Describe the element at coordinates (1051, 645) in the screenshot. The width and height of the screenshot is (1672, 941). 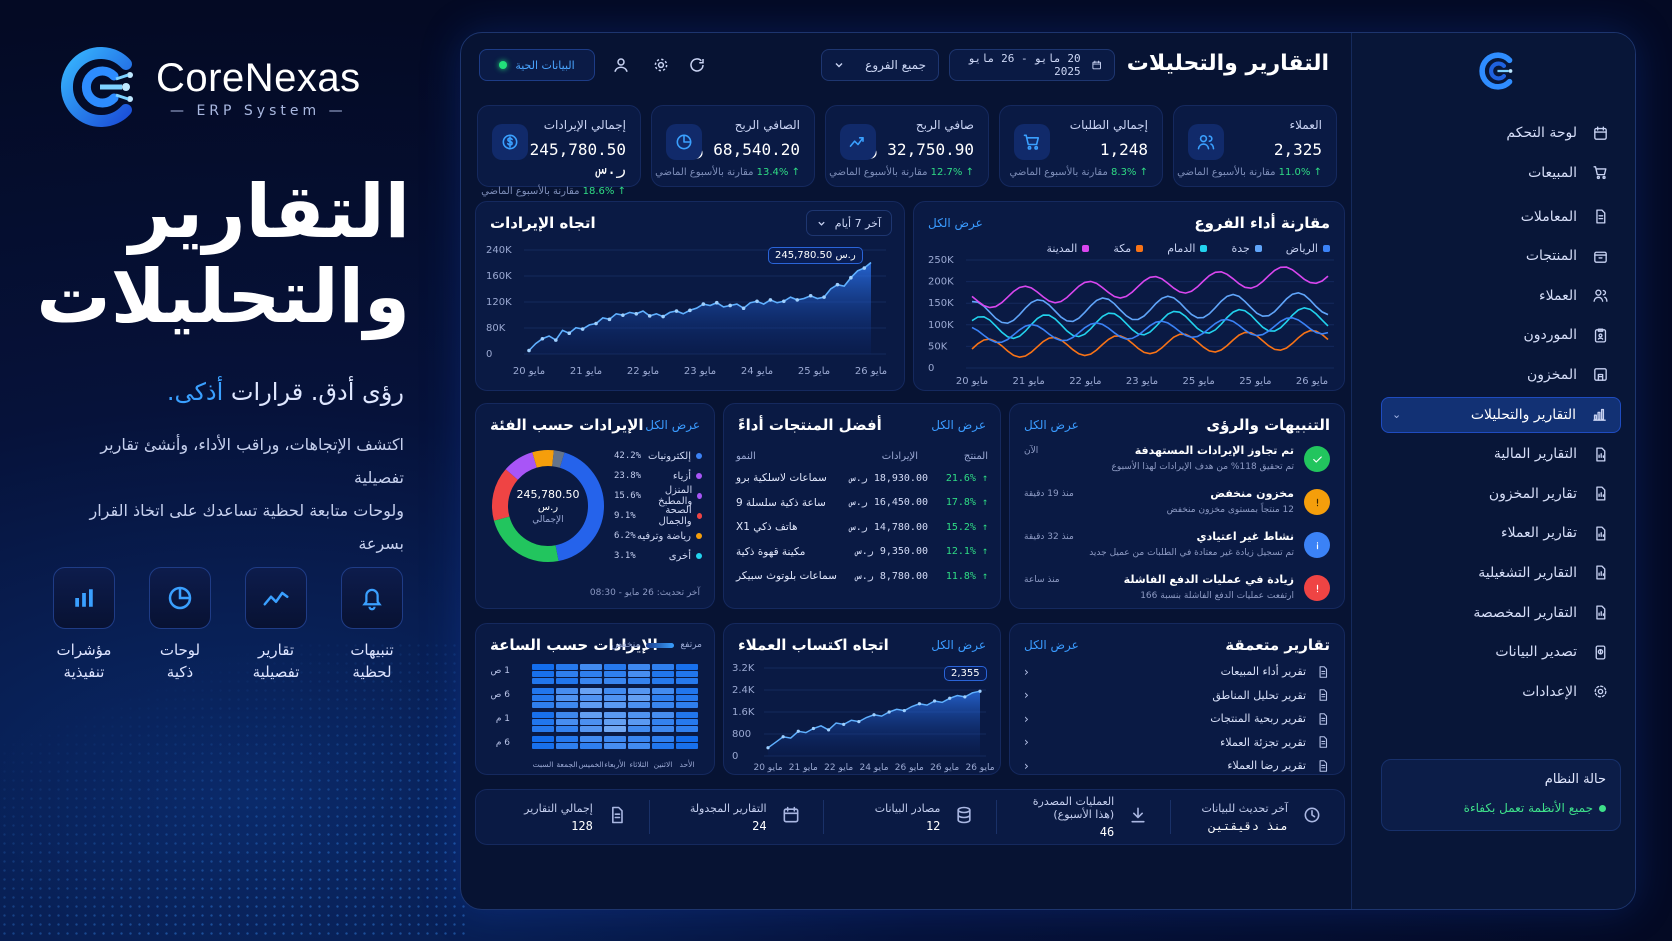
I see `advanced-reports-view-all: عرض الكل` at that location.